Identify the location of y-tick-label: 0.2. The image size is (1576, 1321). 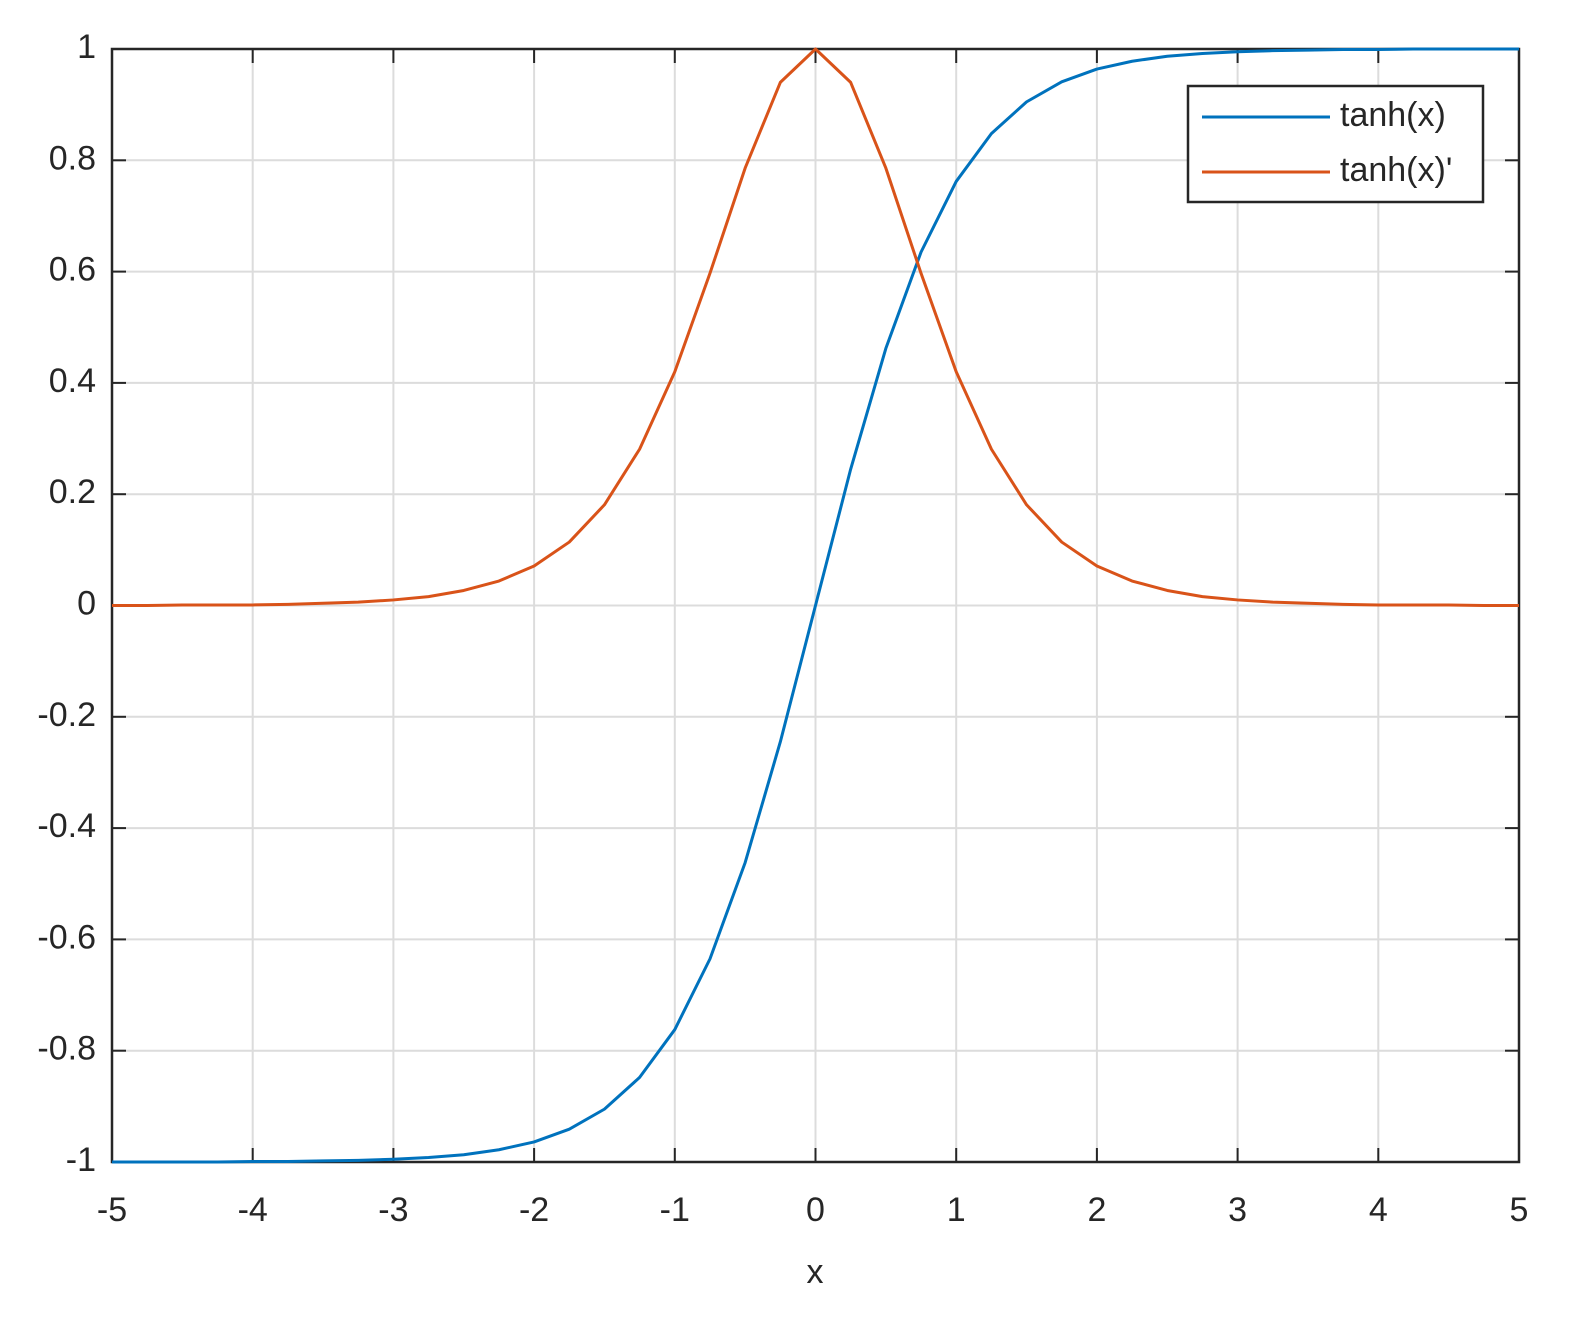
(72, 492).